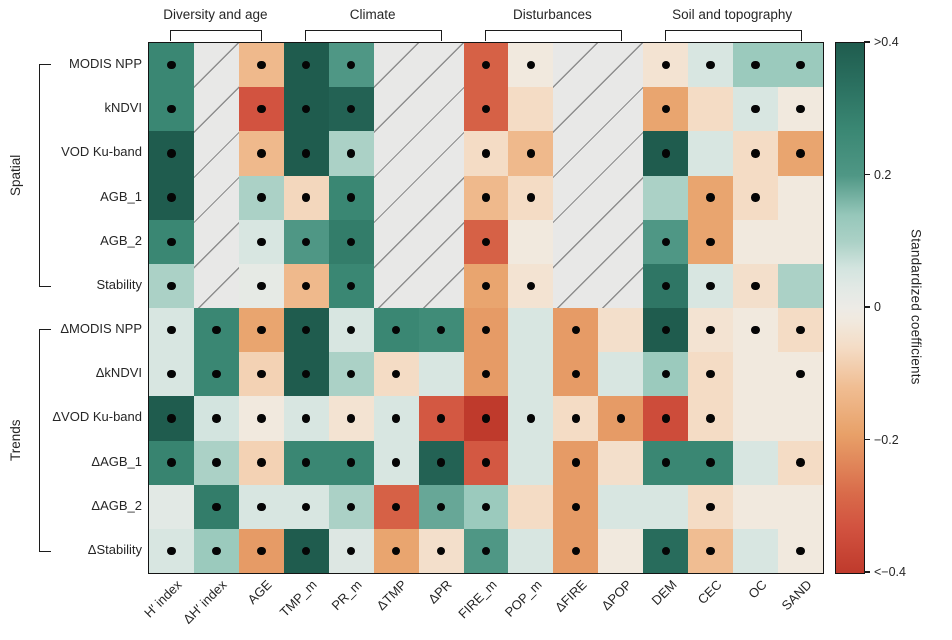 The image size is (952, 640). I want to click on column-group-label: Diversity and age, so click(215, 14).